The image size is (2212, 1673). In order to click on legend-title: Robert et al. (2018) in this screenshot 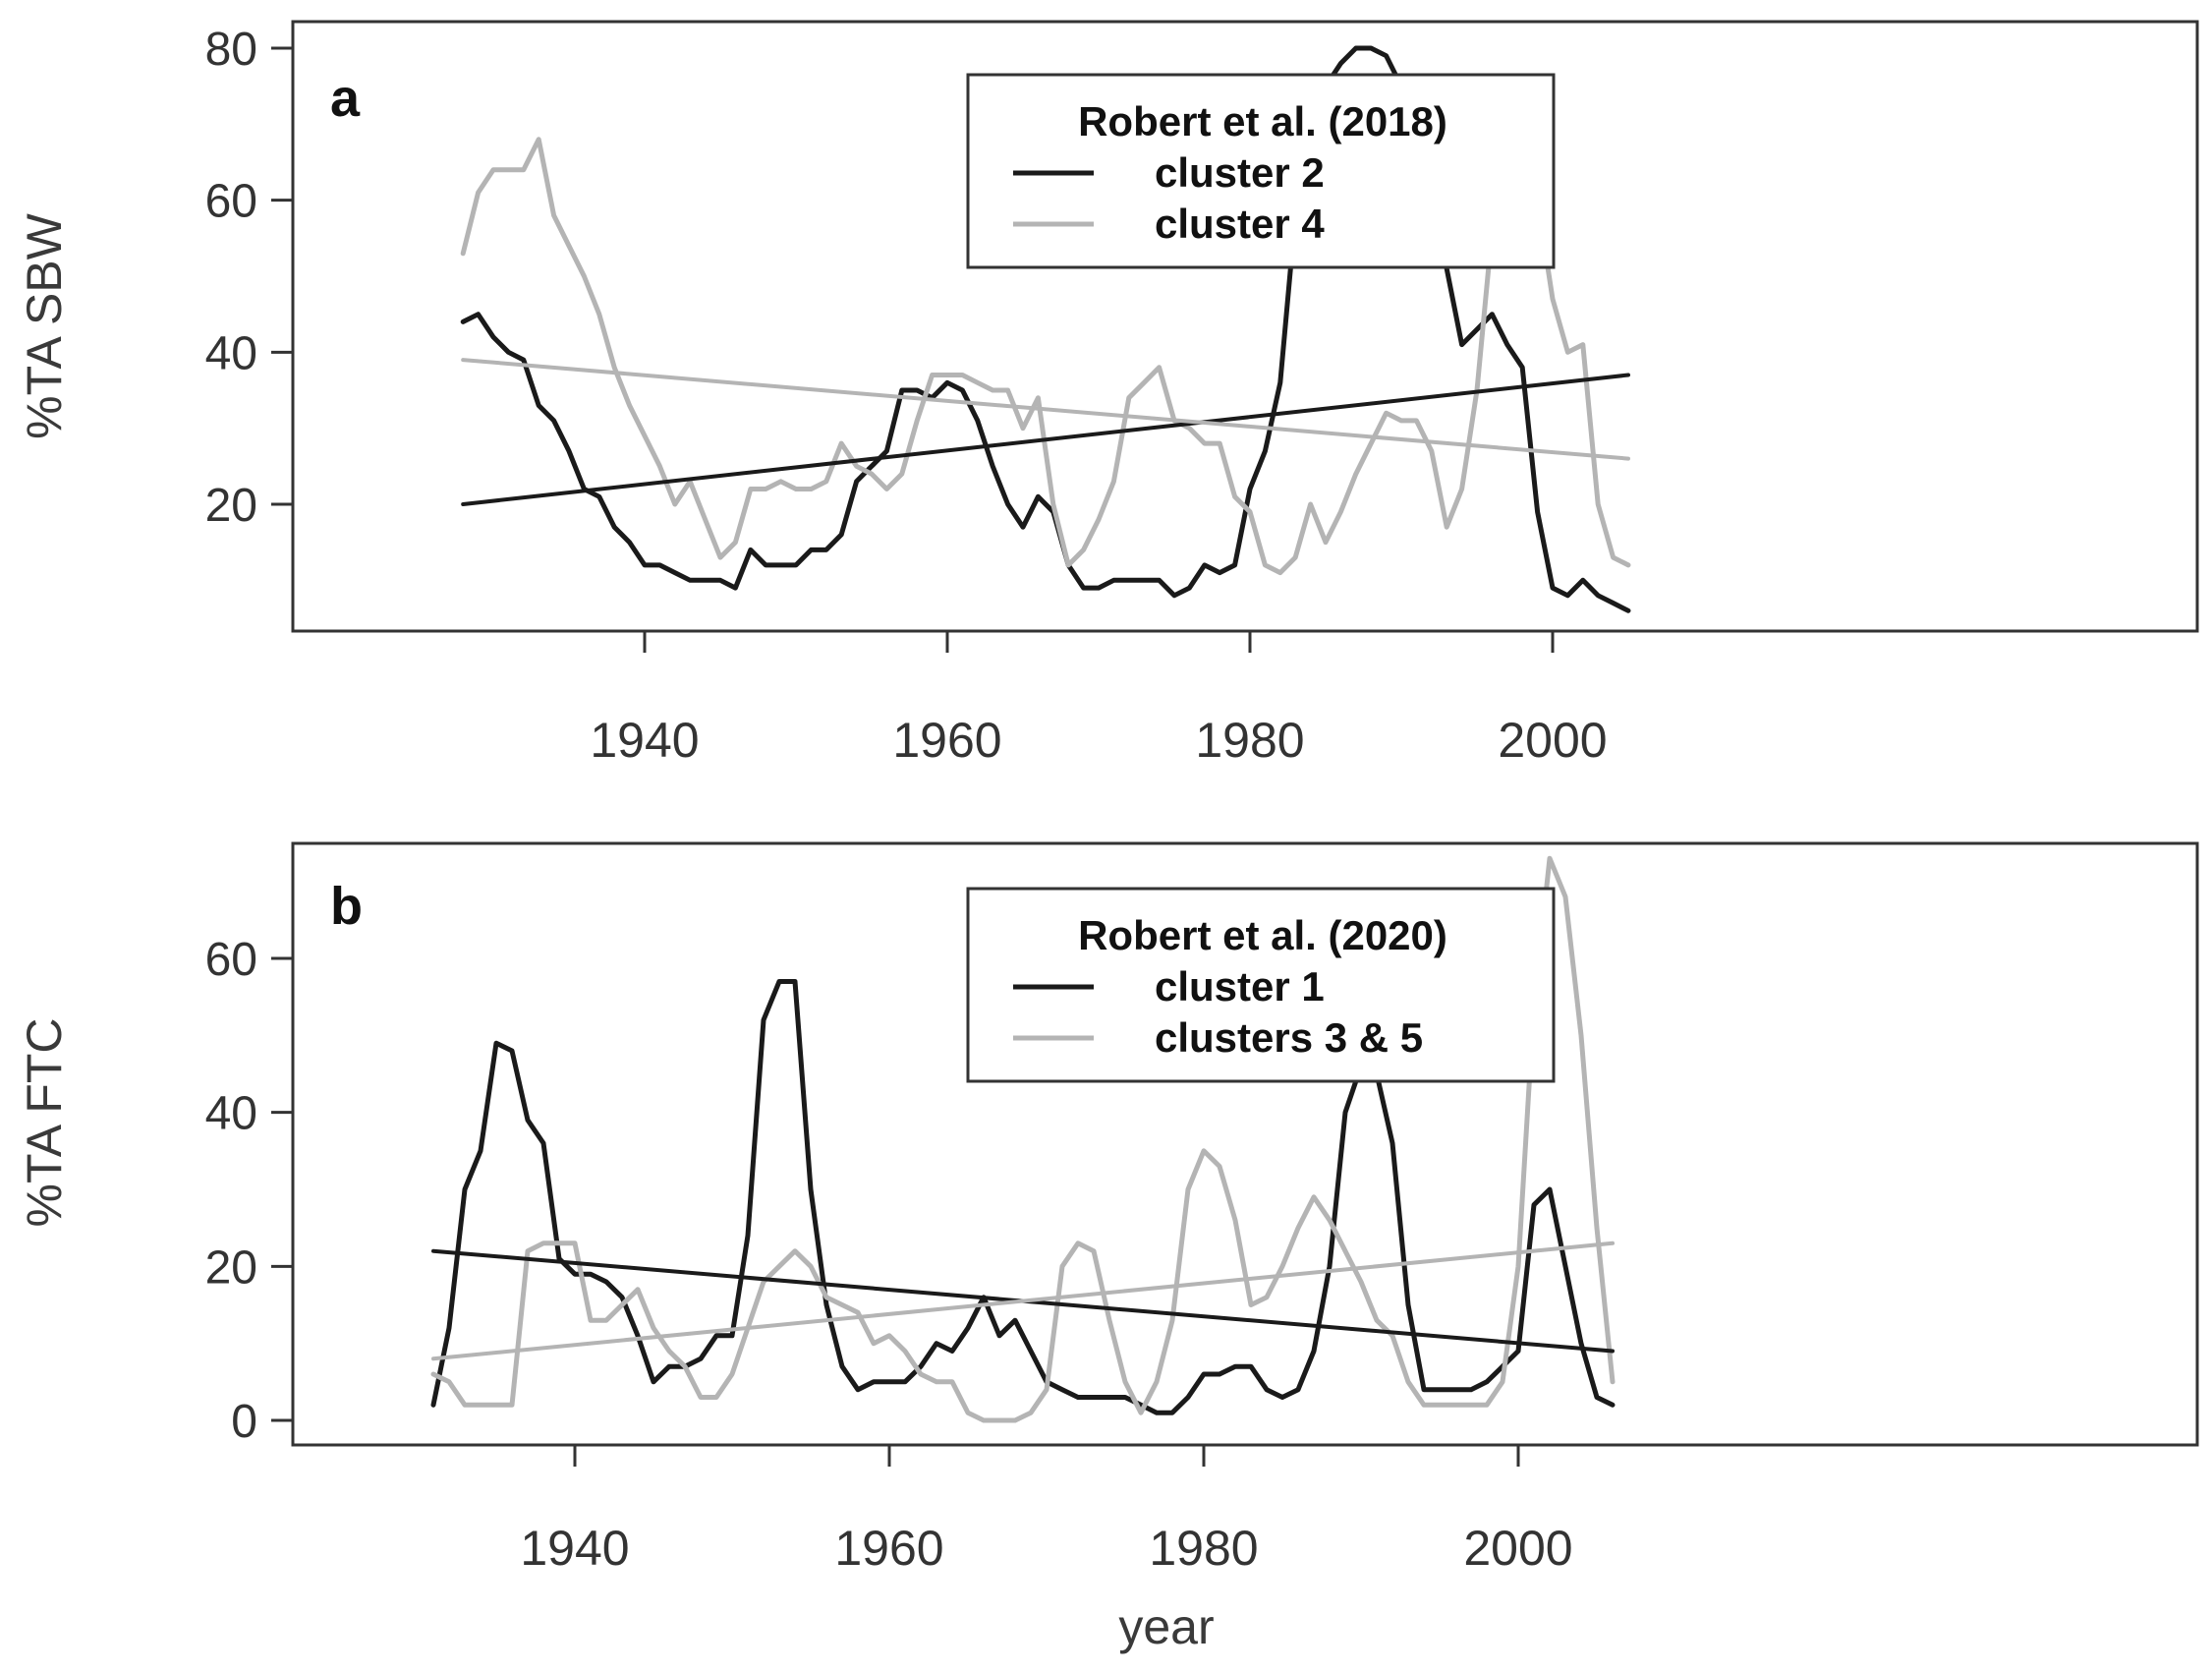, I will do `click(1262, 121)`.